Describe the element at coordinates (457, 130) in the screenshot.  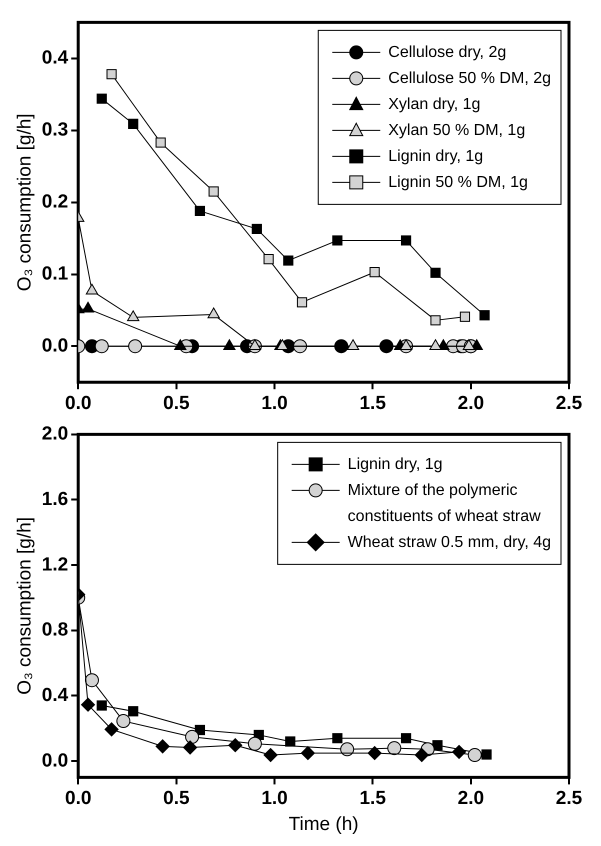
I see `legend-label: Xylan 50 % DM, 1g` at that location.